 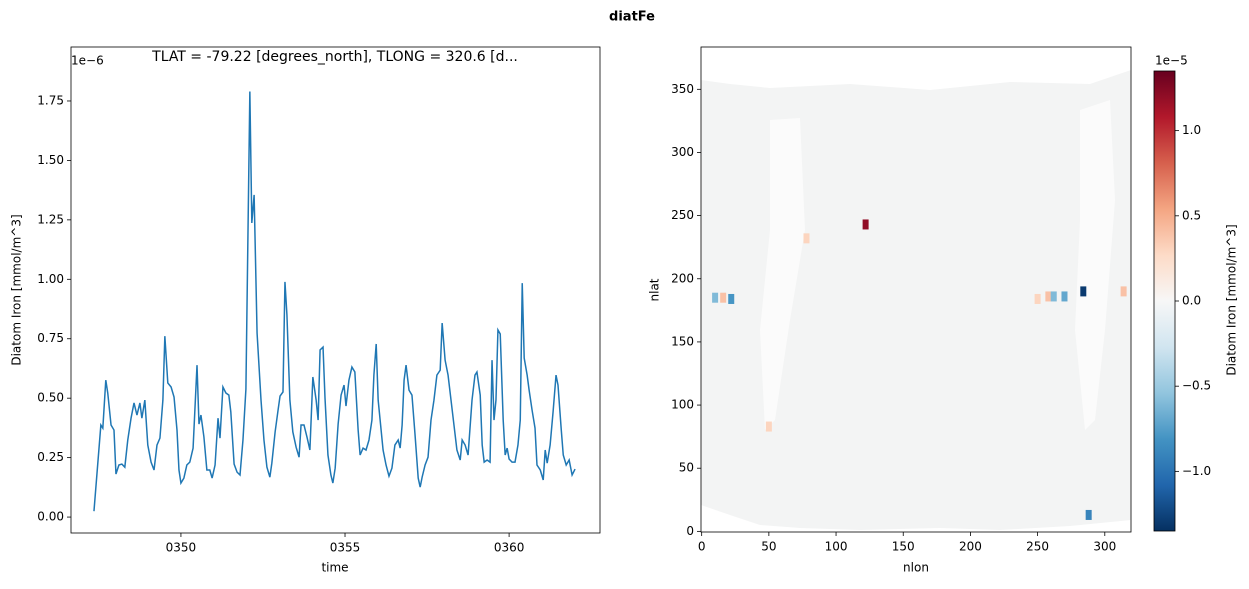 What do you see at coordinates (768, 547) in the screenshot?
I see `x-tick-label: 50` at bounding box center [768, 547].